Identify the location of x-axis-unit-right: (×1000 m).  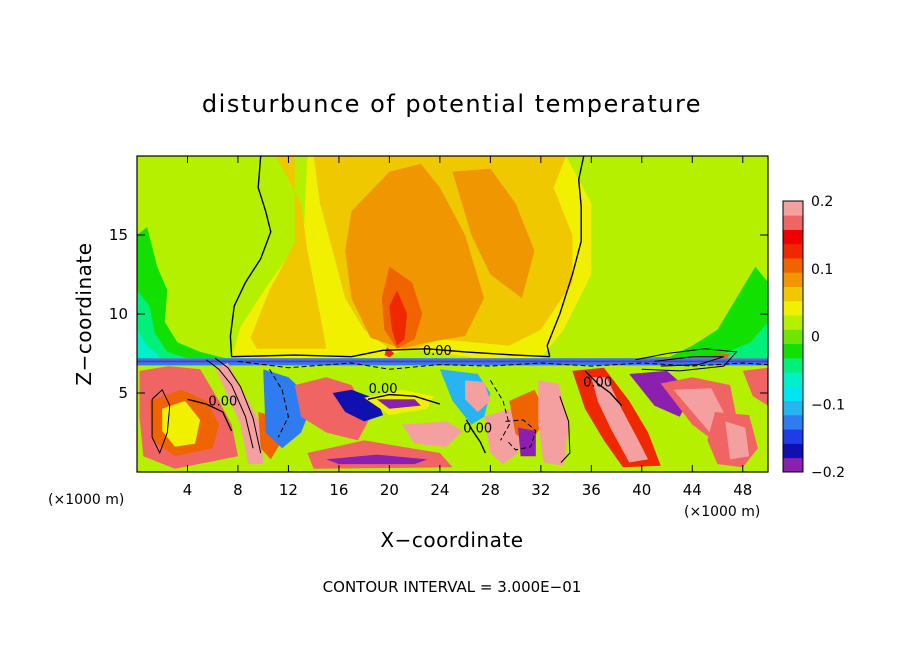
(722, 512).